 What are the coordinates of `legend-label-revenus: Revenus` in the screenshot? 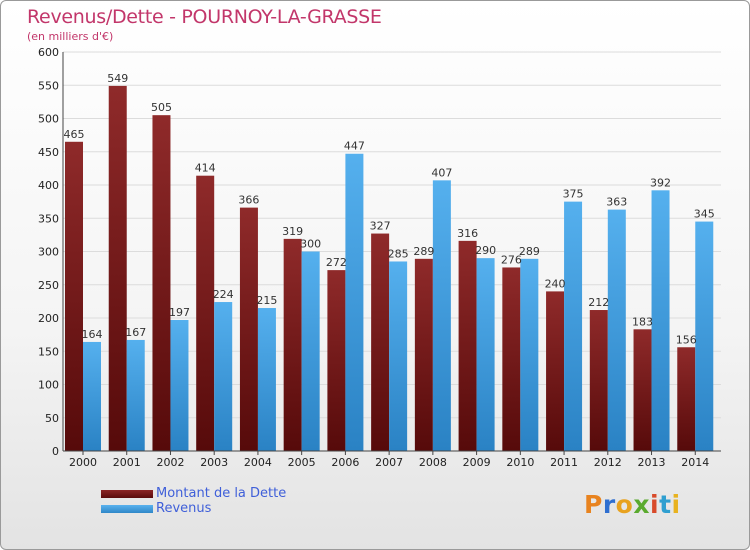 It's located at (184, 508).